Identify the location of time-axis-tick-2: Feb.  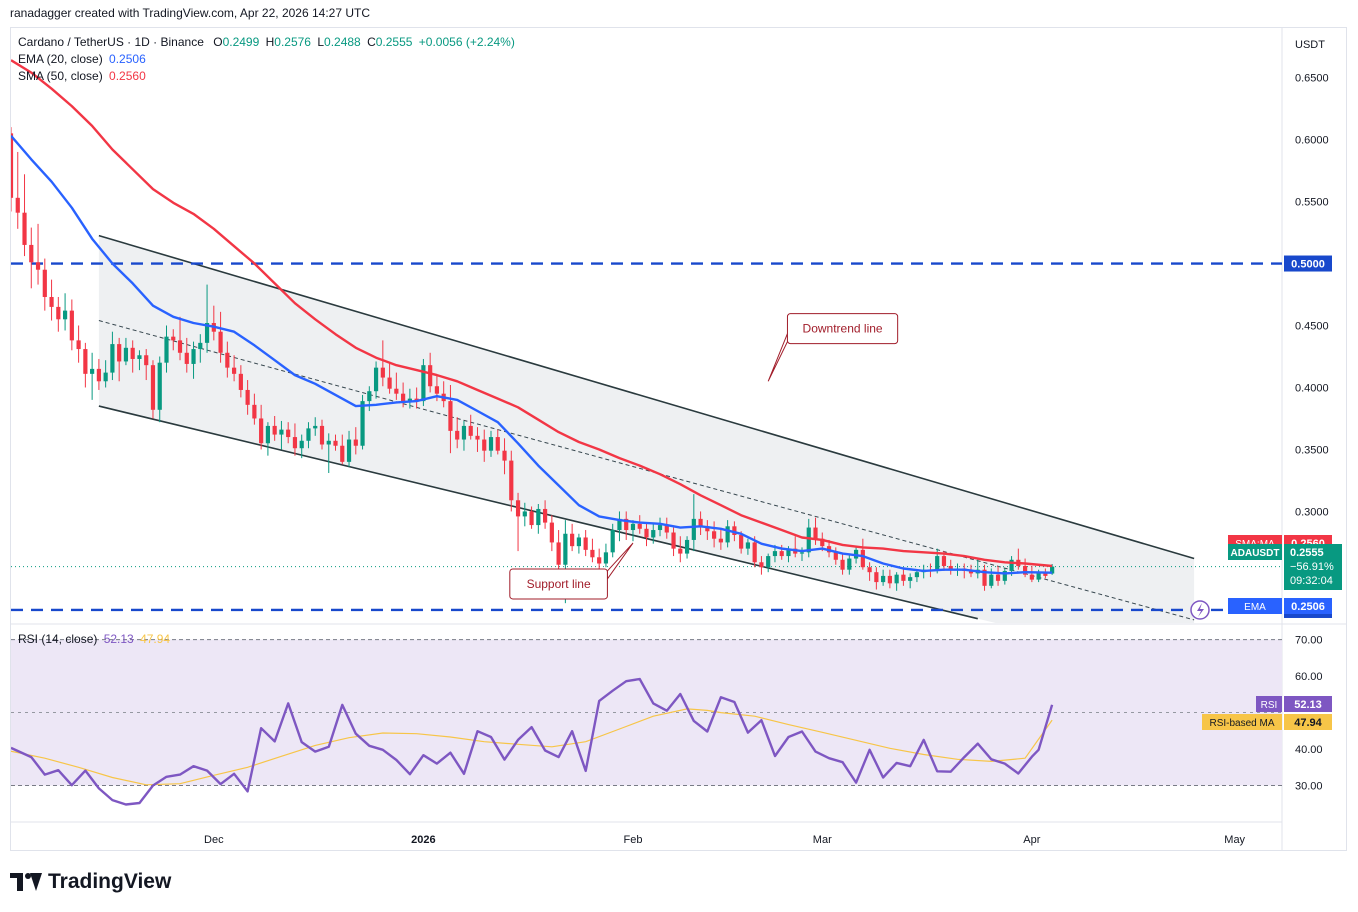
(632, 840).